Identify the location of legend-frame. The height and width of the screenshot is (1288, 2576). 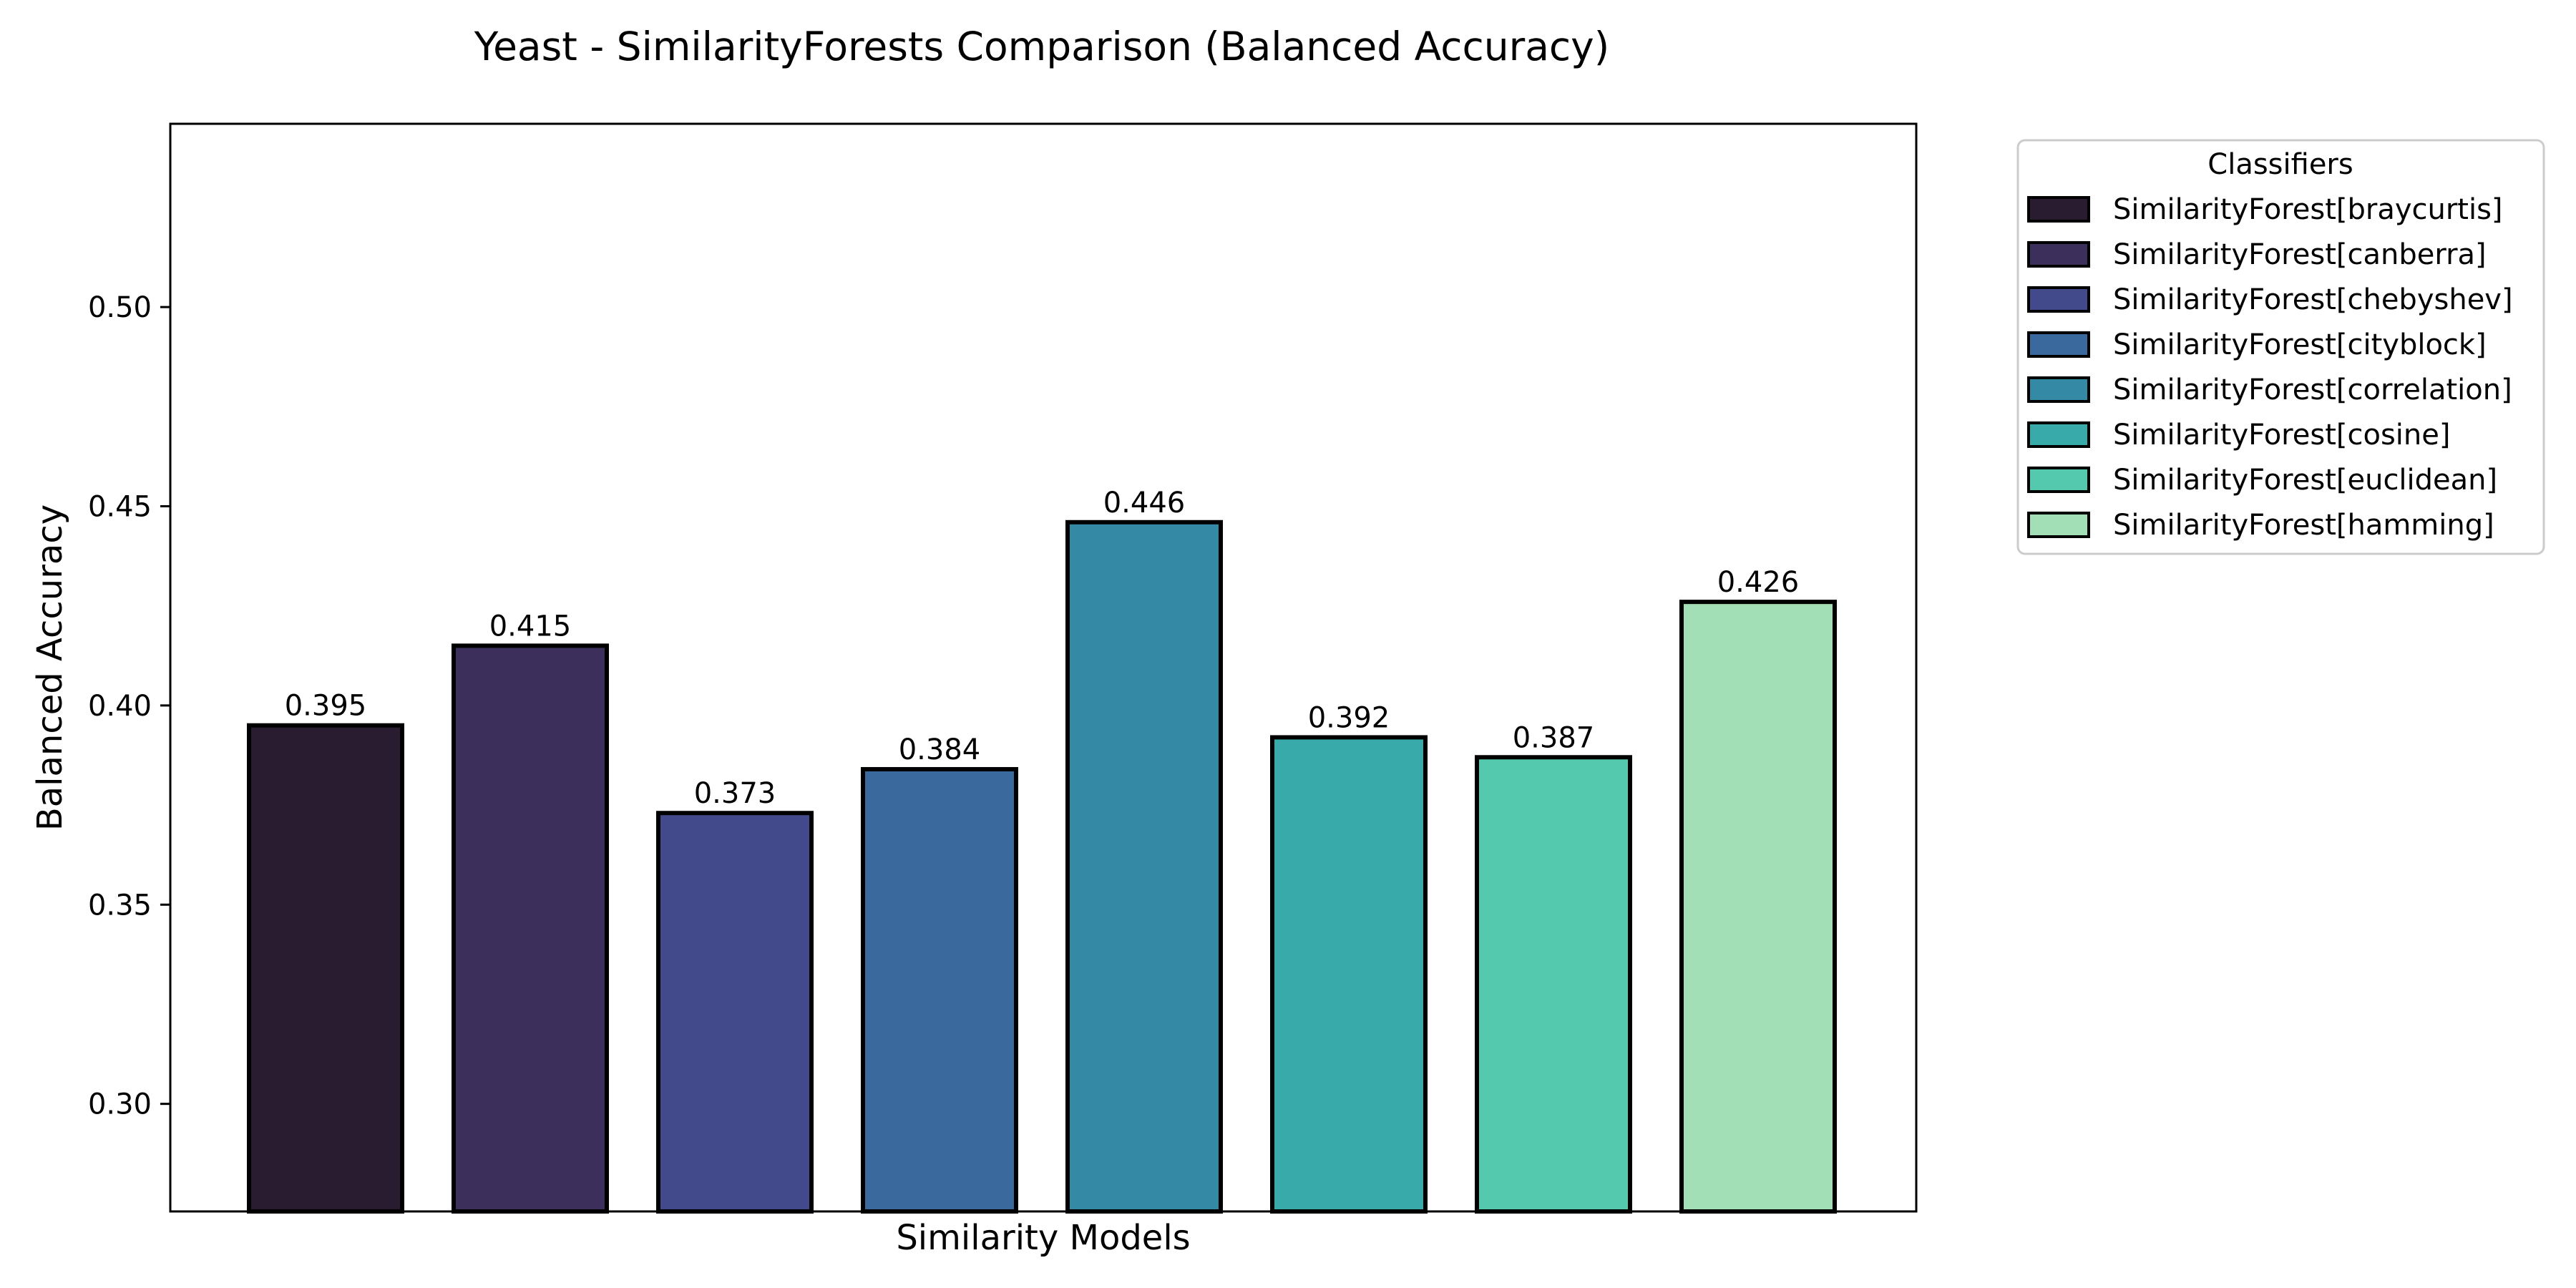
(2280, 347).